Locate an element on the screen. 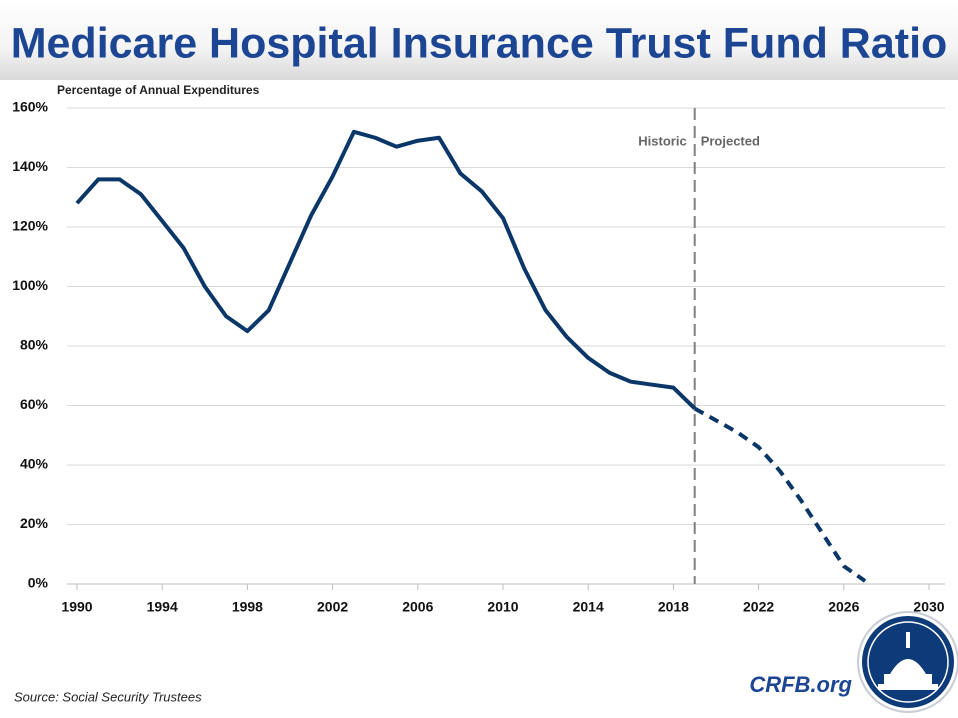 The image size is (958, 718). y-tick-label: 100% is located at coordinates (30, 285).